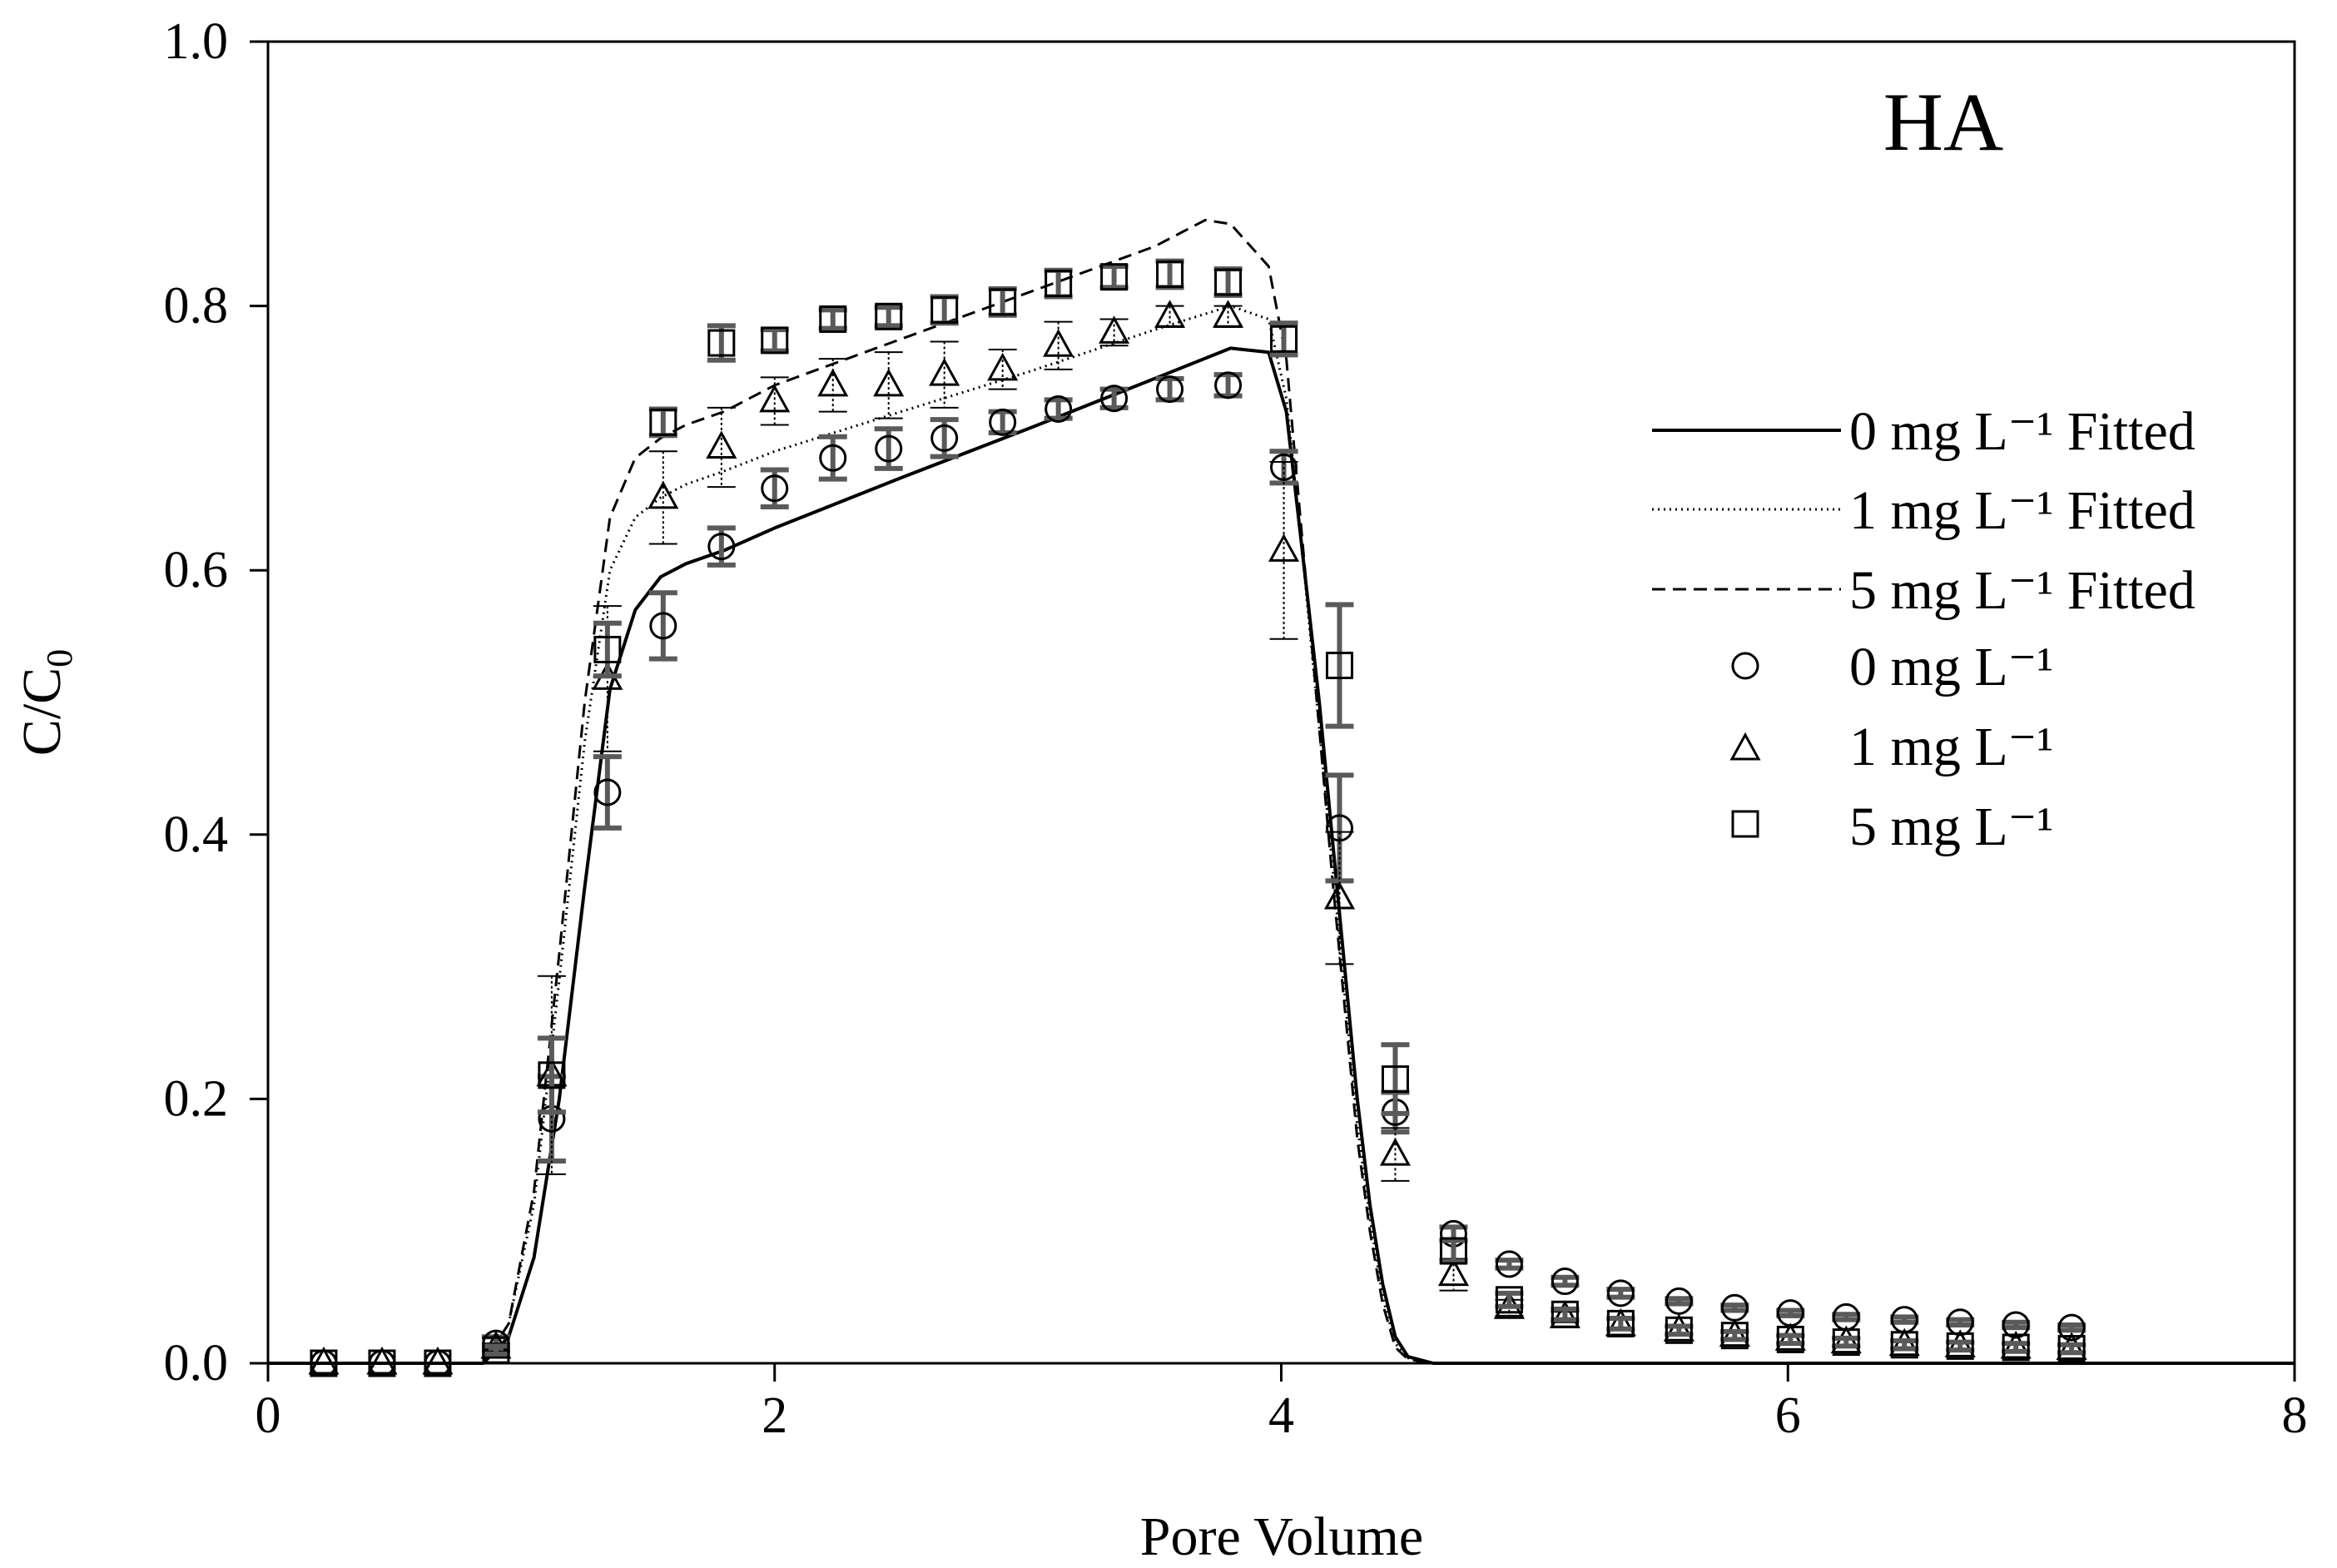 Image resolution: width=2337 pixels, height=1568 pixels. What do you see at coordinates (1951, 667) in the screenshot?
I see `legend-label-0-observed: 0 mg L⁻¹` at bounding box center [1951, 667].